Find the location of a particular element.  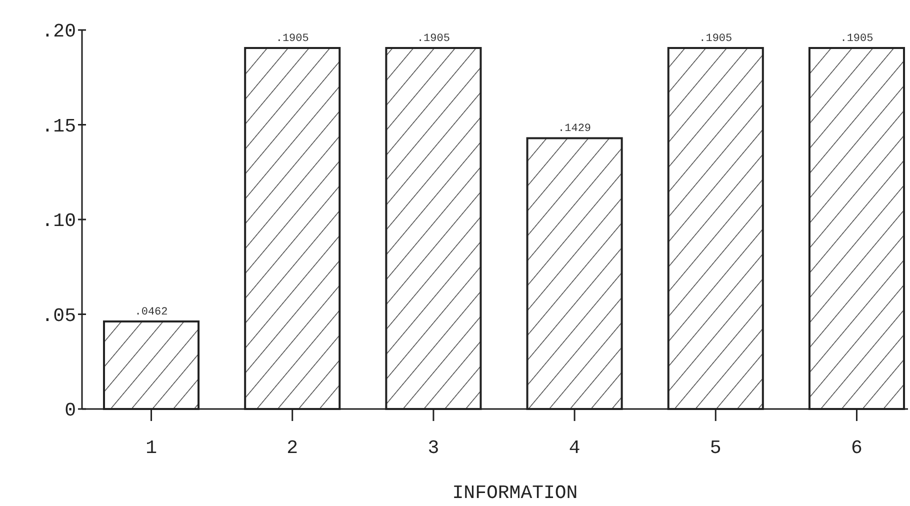

data-label: .1429 is located at coordinates (575, 129).